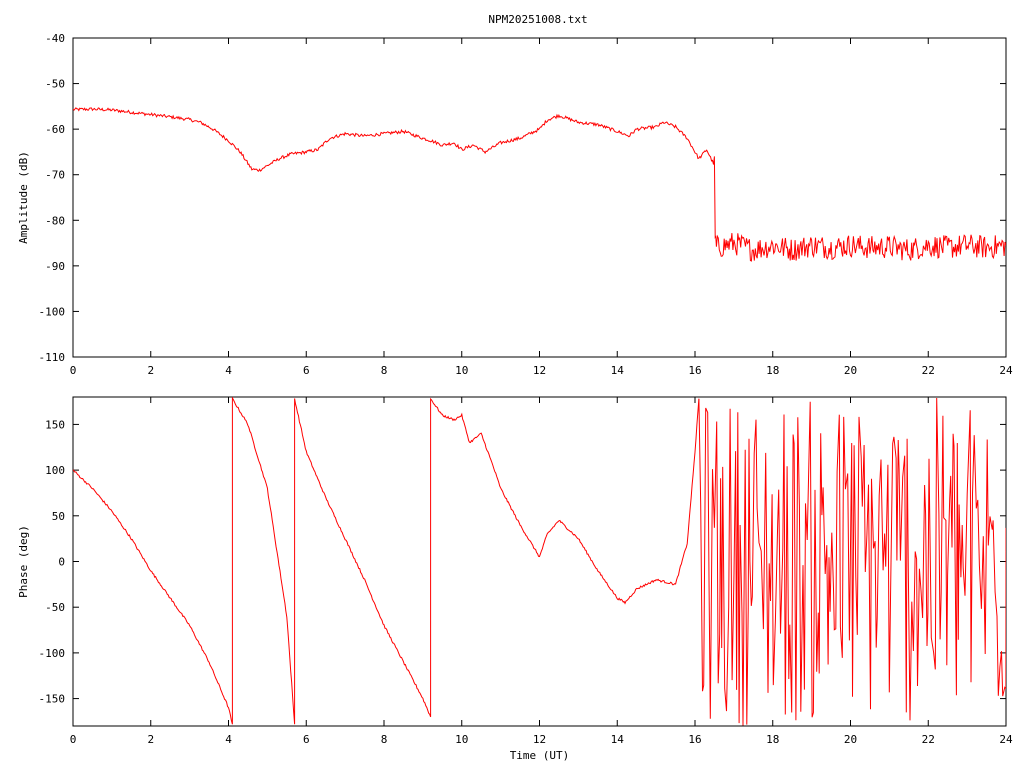 The image size is (1024, 768). Describe the element at coordinates (52, 357) in the screenshot. I see `y-tick-label: -110` at that location.